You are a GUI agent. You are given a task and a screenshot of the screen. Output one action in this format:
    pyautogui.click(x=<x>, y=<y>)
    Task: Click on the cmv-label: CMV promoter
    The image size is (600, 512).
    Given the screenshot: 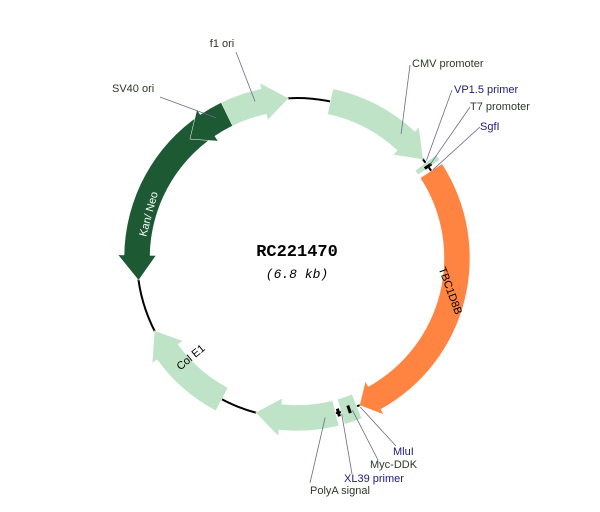 What is the action you would take?
    pyautogui.click(x=448, y=64)
    